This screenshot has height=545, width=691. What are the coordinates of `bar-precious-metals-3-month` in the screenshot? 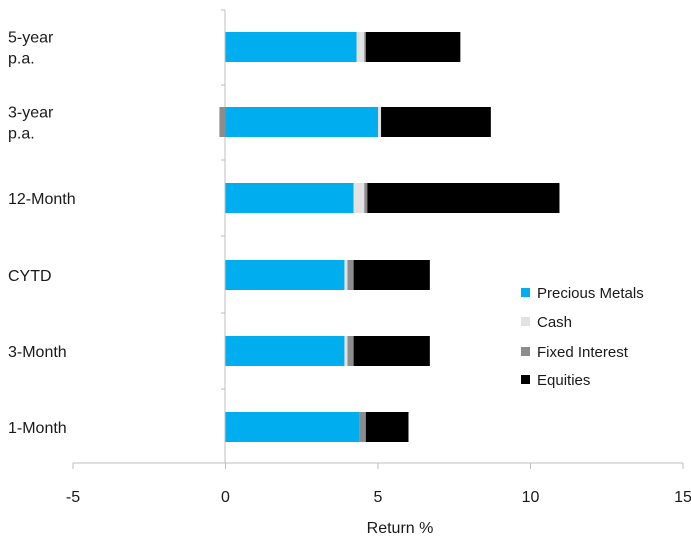 It's located at (285, 351).